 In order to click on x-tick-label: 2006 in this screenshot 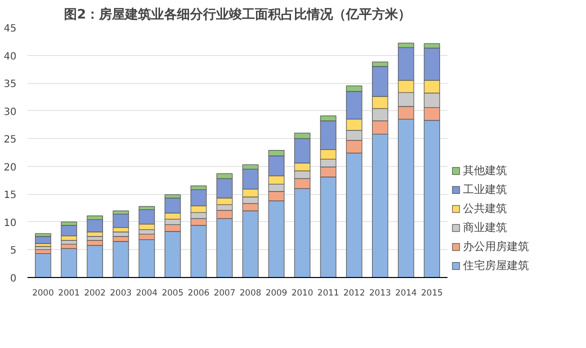, I will do `click(199, 293)`.